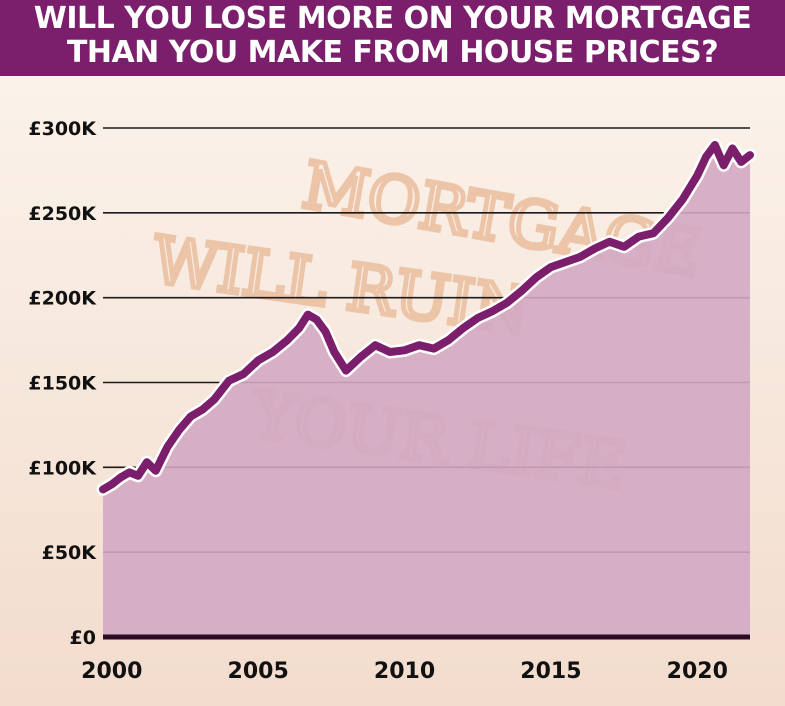  I want to click on x-axis-labels: 2000 2005 2010 2015 2020, so click(404, 671).